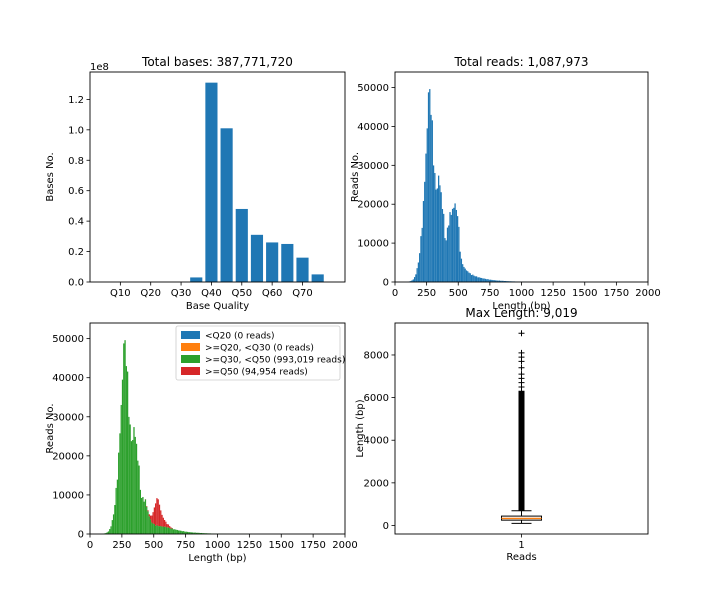 This screenshot has height=600, width=720. What do you see at coordinates (521, 293) in the screenshot?
I see `reads-x-tick-label: 1000` at bounding box center [521, 293].